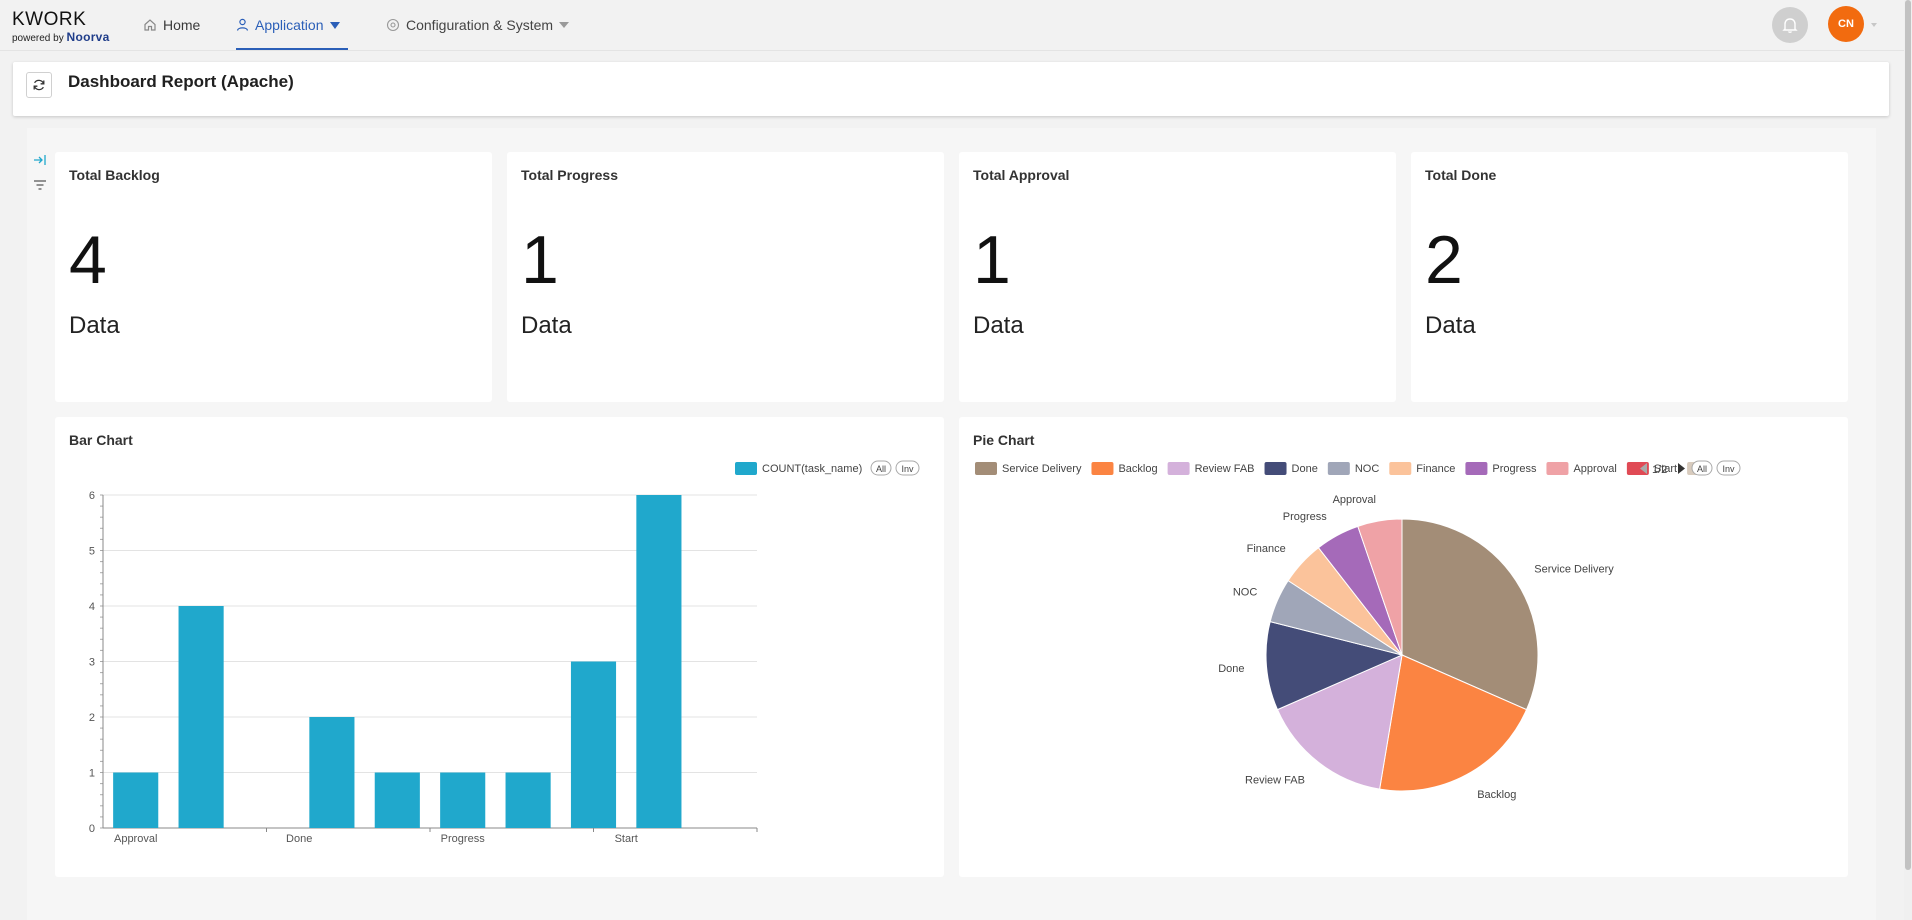 This screenshot has height=920, width=1912. I want to click on pie-slice-label: Done, so click(1231, 669).